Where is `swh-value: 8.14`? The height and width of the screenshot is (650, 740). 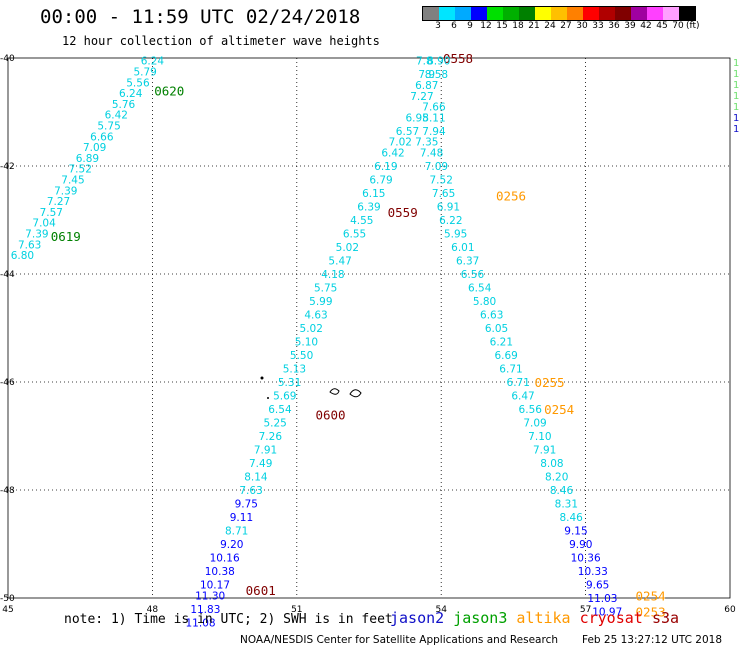 swh-value: 8.14 is located at coordinates (256, 478).